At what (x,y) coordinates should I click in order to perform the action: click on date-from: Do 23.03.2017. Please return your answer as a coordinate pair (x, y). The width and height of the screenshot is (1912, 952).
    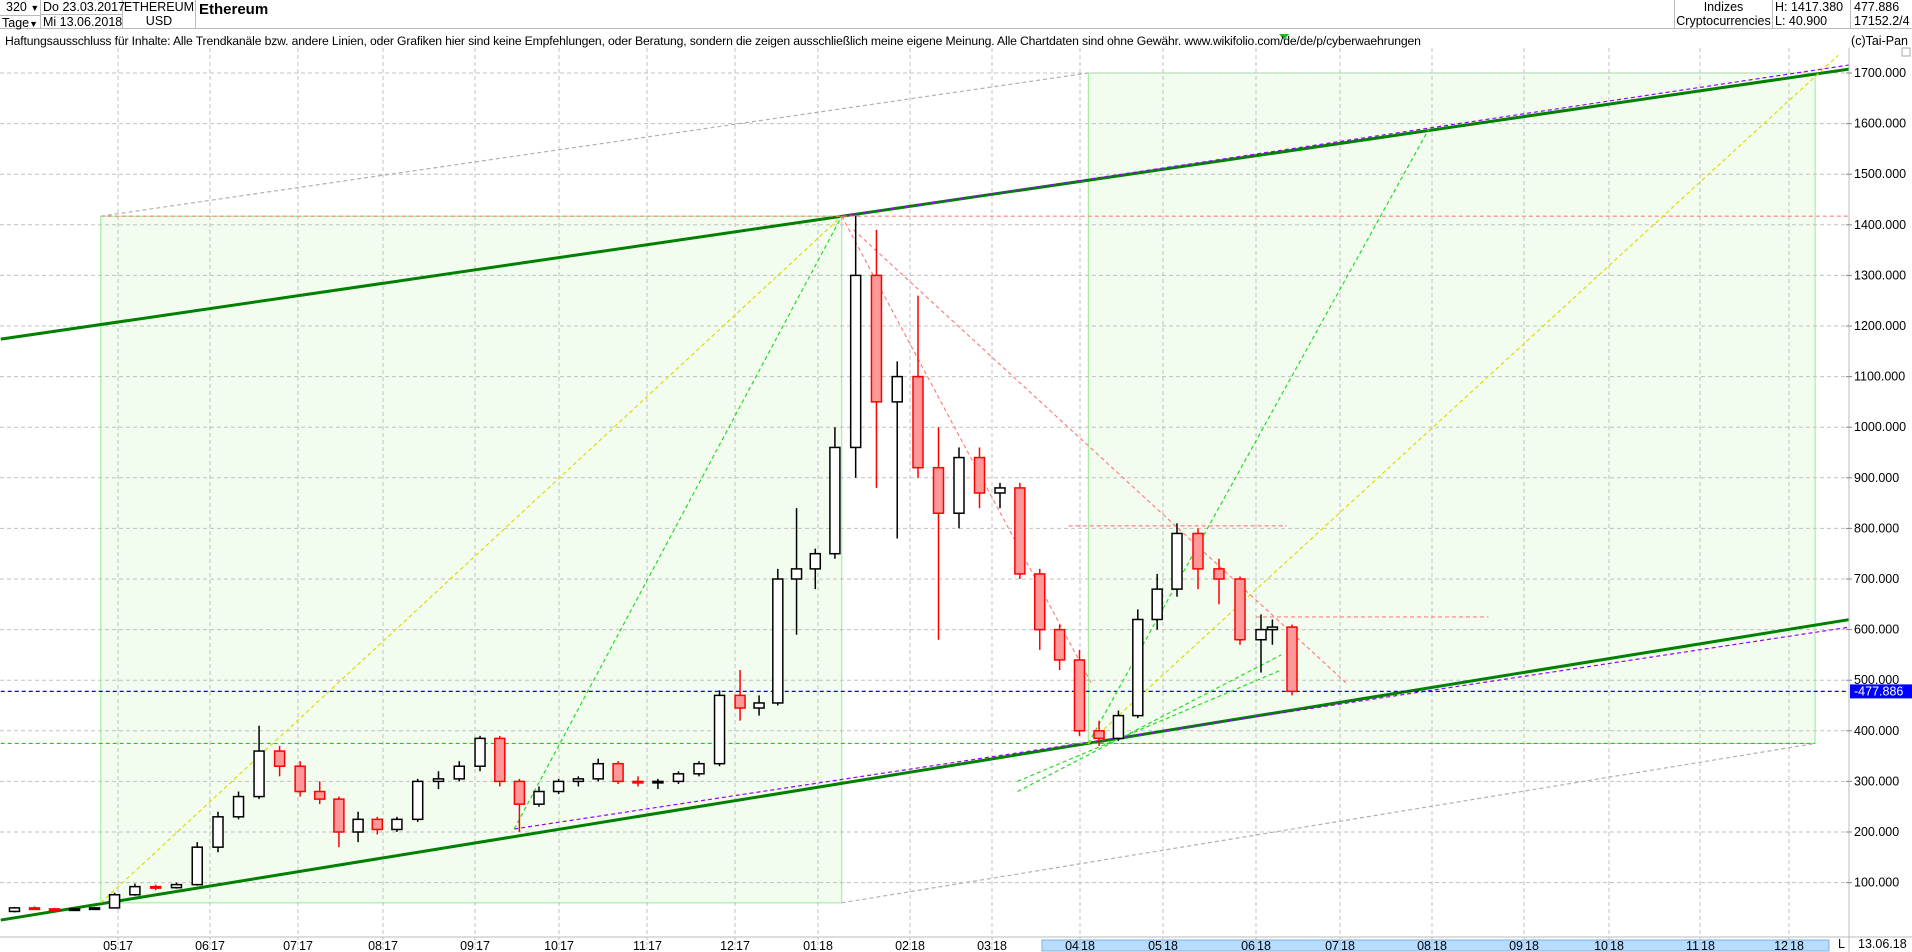
    Looking at the image, I should click on (84, 7).